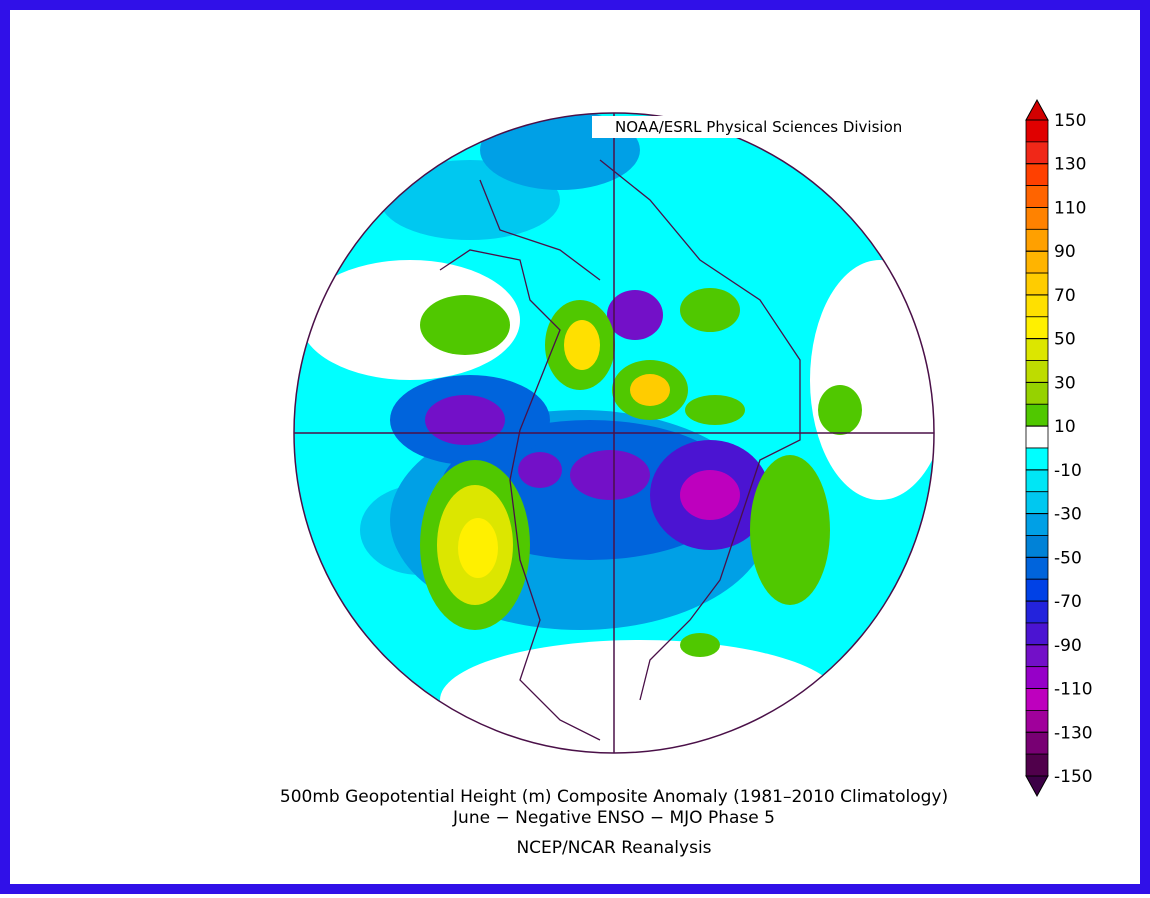 This screenshot has height=898, width=1150. I want to click on subtitle: June − Negative ENSO − MJO Phase 5, so click(613, 818).